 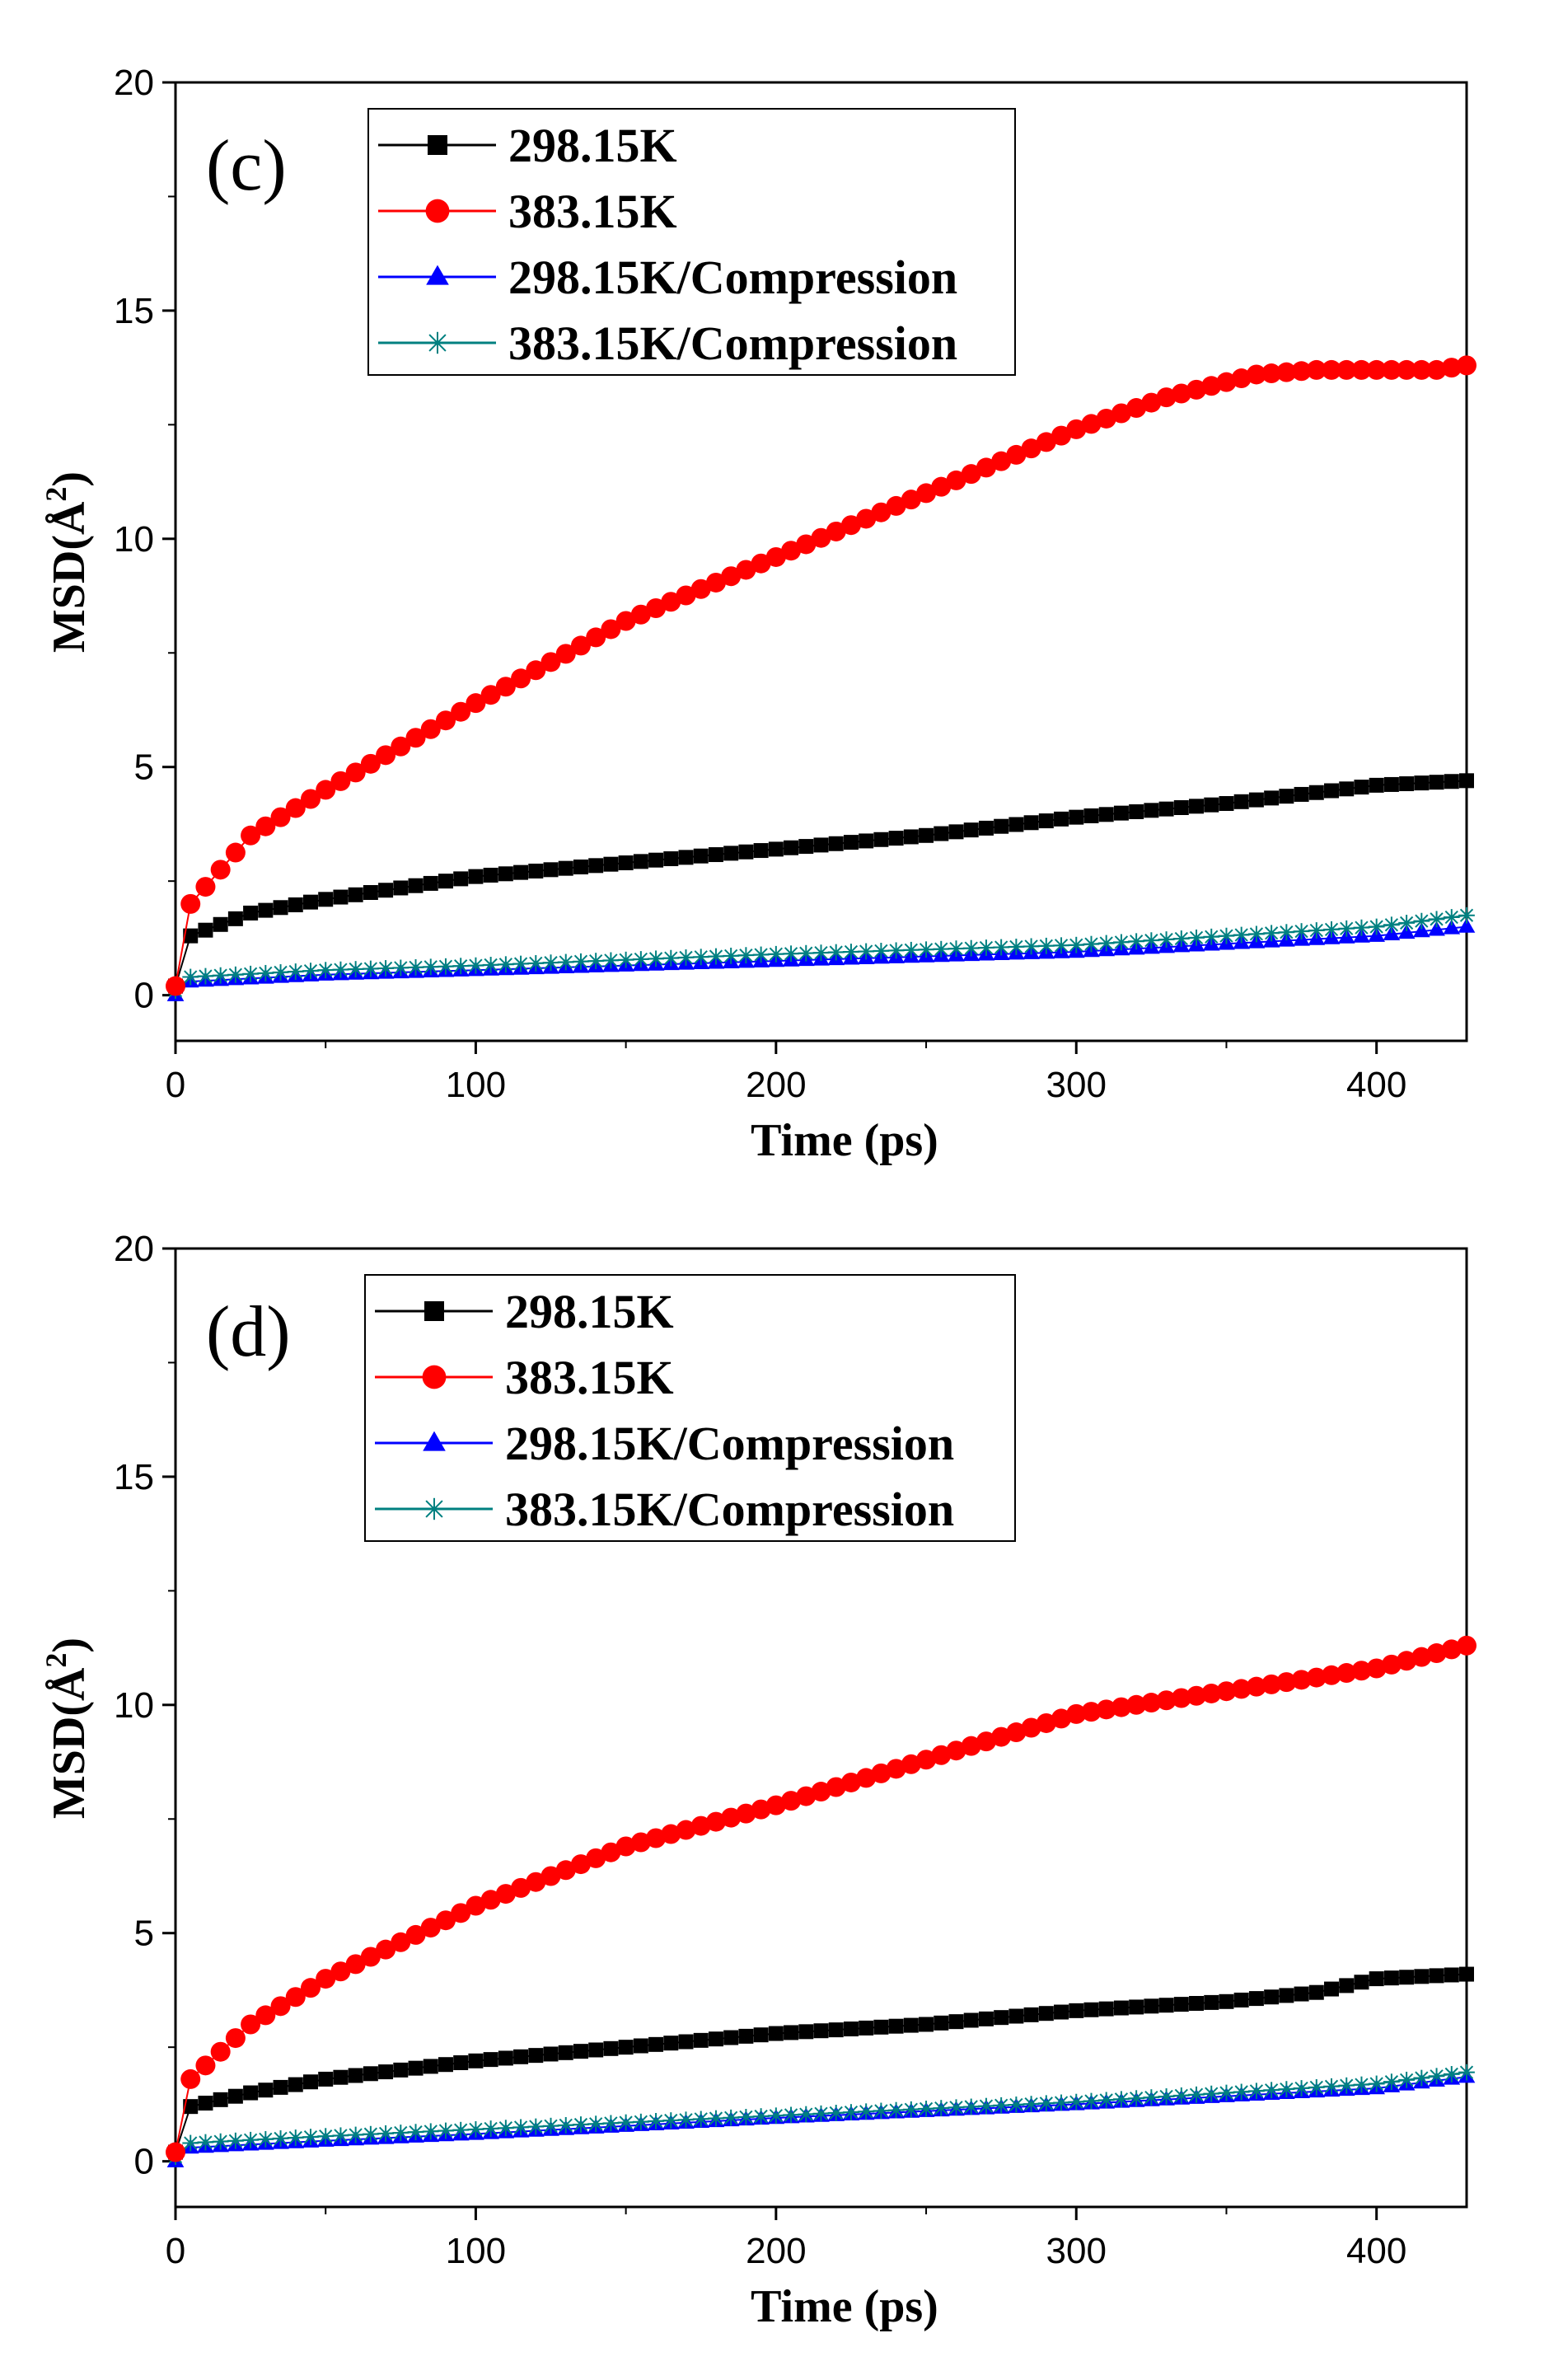 I want to click on y-axis-title-main: MSD(, so click(x=69, y=1760).